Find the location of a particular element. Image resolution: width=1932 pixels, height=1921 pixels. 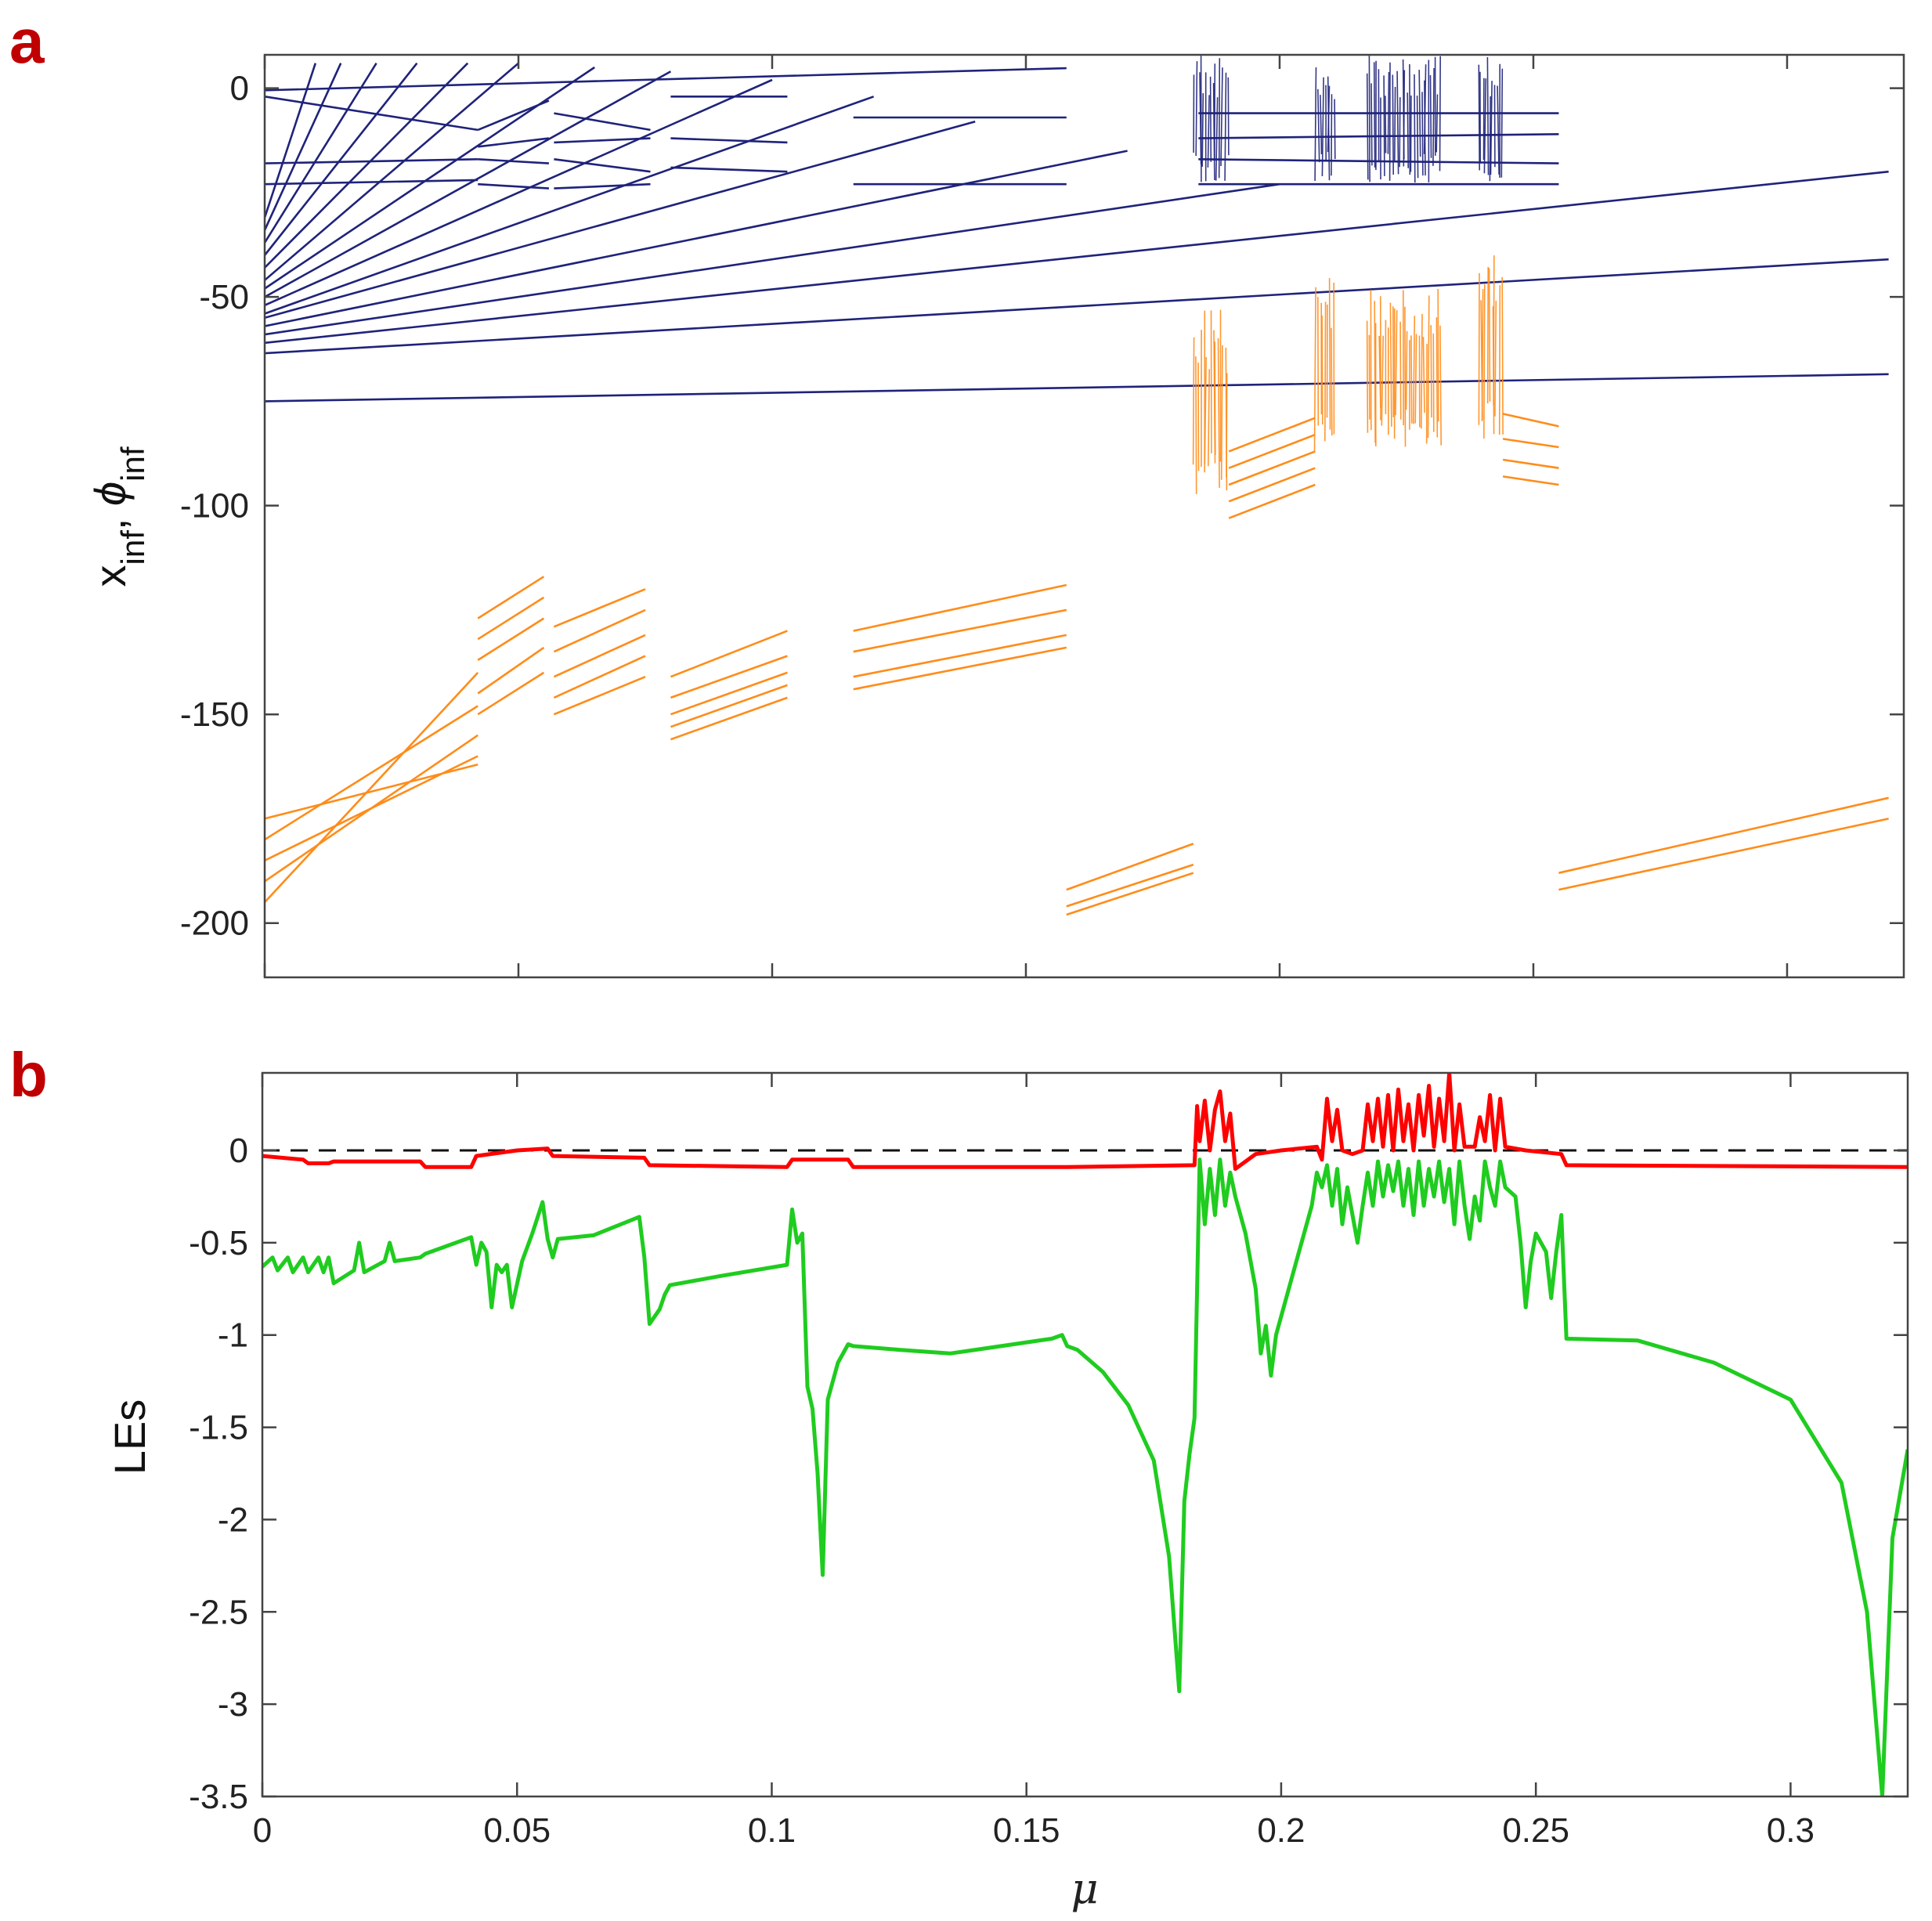

panel-b-xtick-label-1: 0.05 is located at coordinates (517, 1831).